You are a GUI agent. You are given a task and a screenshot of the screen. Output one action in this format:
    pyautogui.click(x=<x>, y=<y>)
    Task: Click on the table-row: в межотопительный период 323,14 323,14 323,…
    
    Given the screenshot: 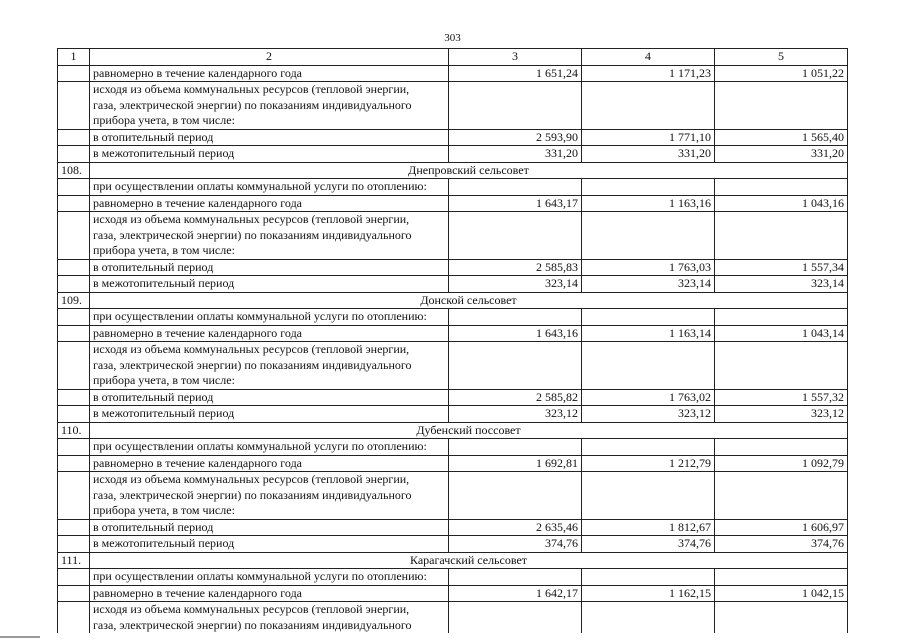 What is the action you would take?
    pyautogui.click(x=452, y=284)
    